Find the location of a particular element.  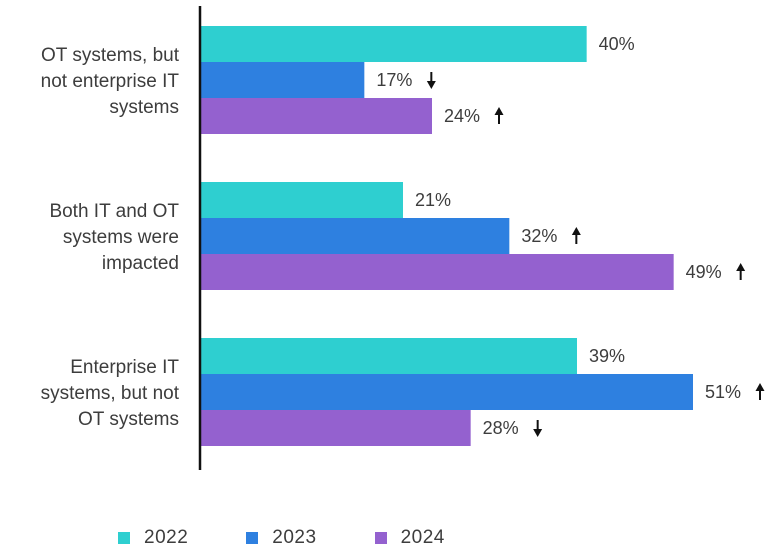

category-label: systems is located at coordinates (144, 107).